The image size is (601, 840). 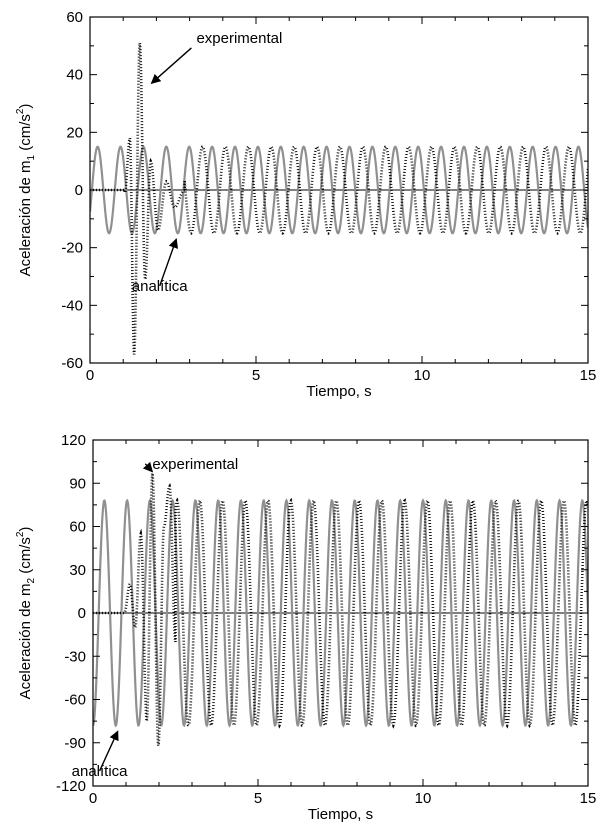 I want to click on y-axis-label: Aceleración de m1 (cm/s2), so click(x=26, y=190).